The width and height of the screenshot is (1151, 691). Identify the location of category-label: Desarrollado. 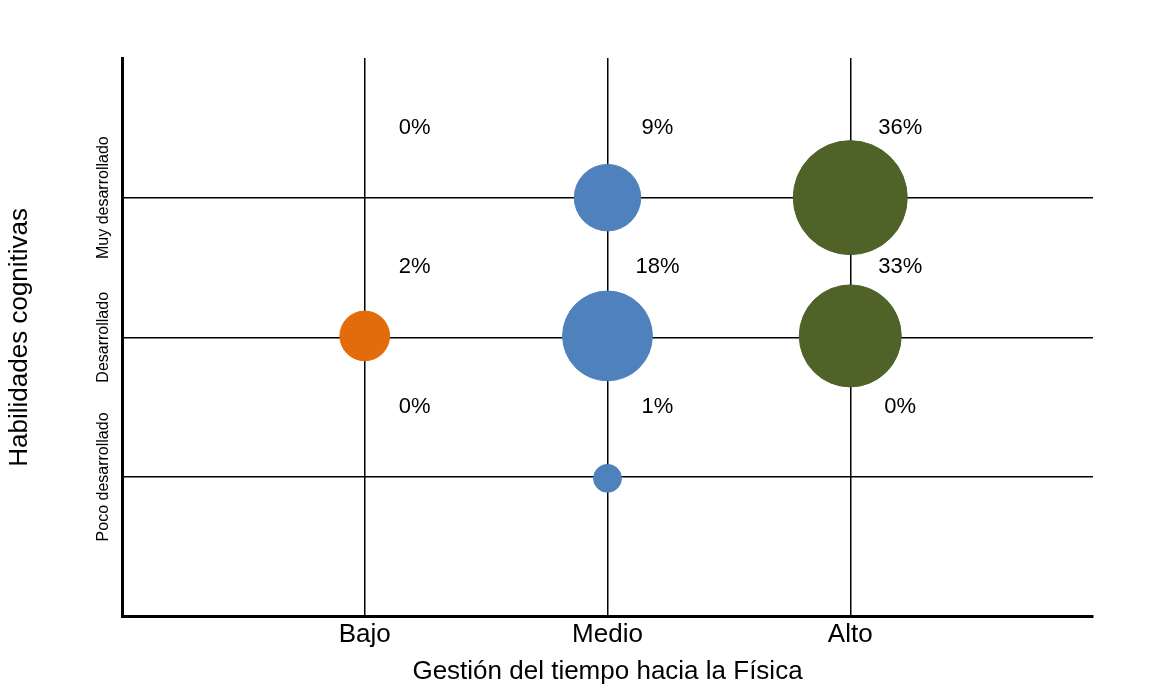
(103, 337).